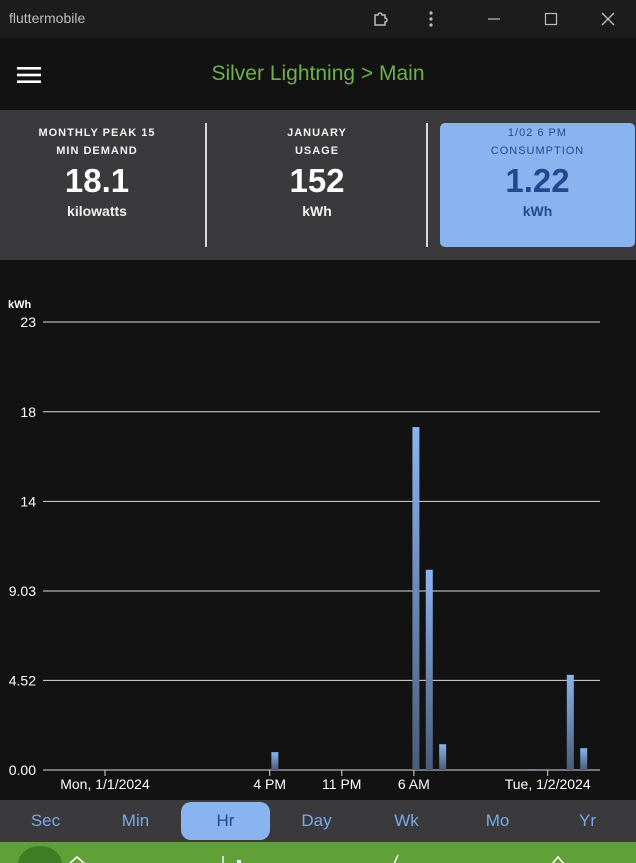  Describe the element at coordinates (45, 820) in the screenshot. I see `tab-sec: Sec` at that location.